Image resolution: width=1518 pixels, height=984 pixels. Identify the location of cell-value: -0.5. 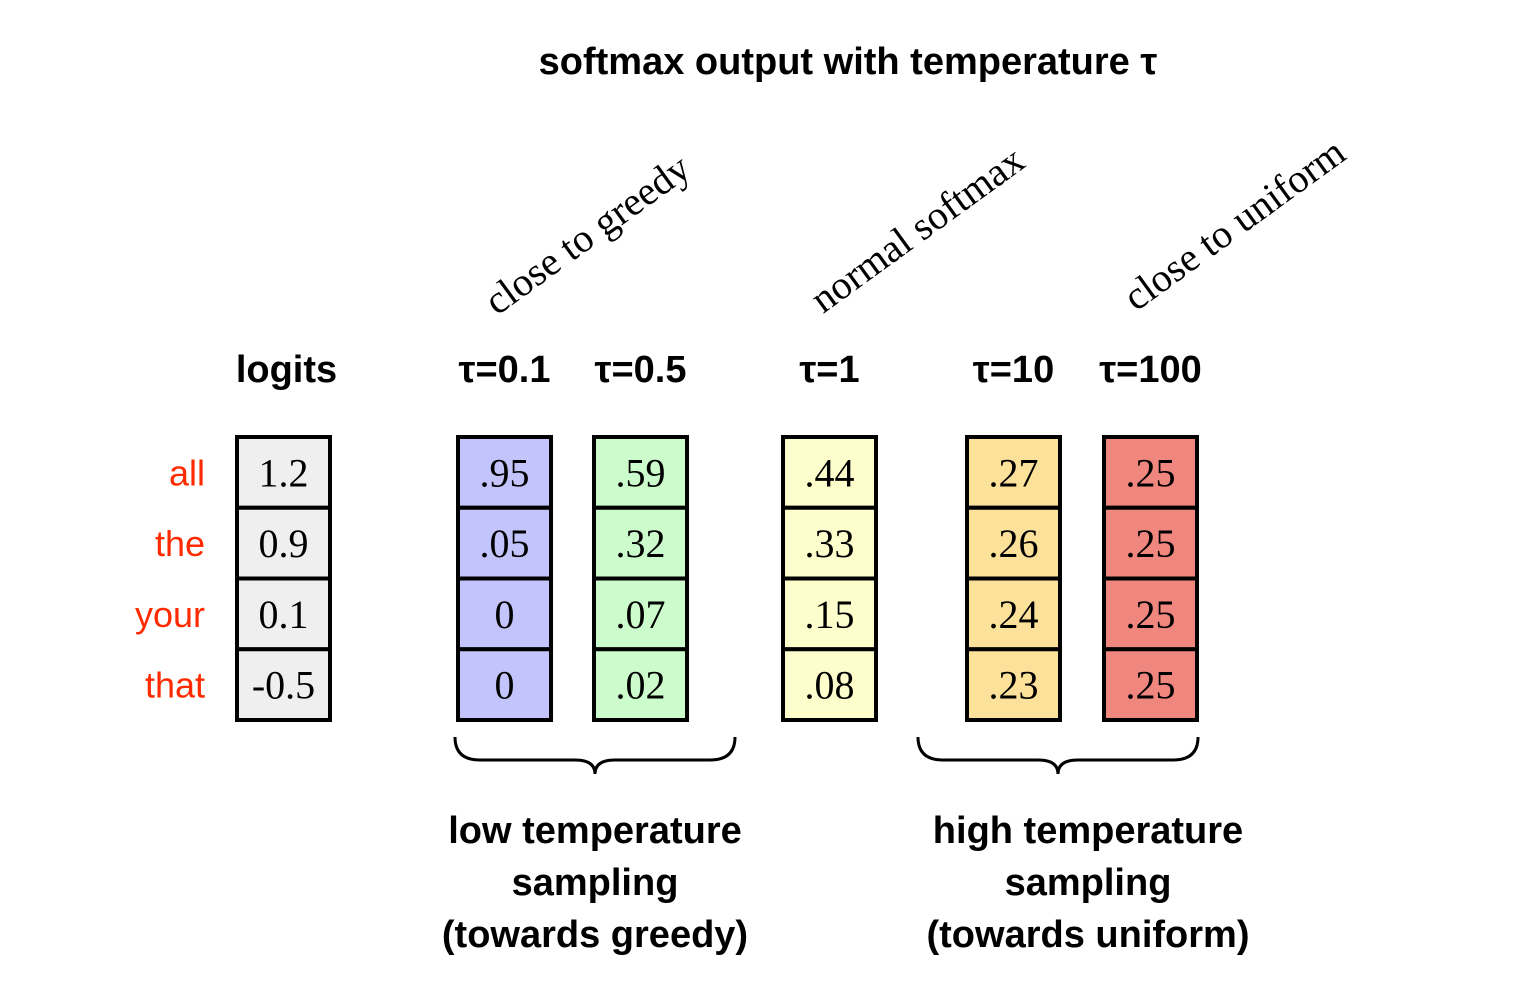
(283, 685).